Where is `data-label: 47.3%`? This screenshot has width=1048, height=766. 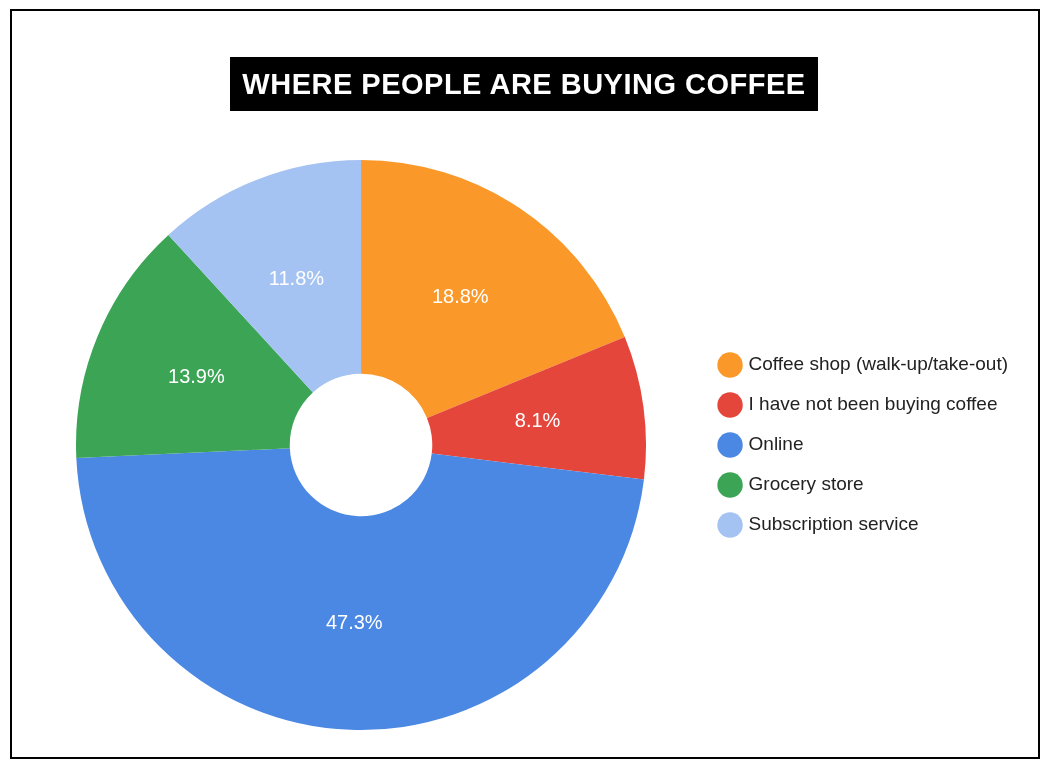 data-label: 47.3% is located at coordinates (354, 621).